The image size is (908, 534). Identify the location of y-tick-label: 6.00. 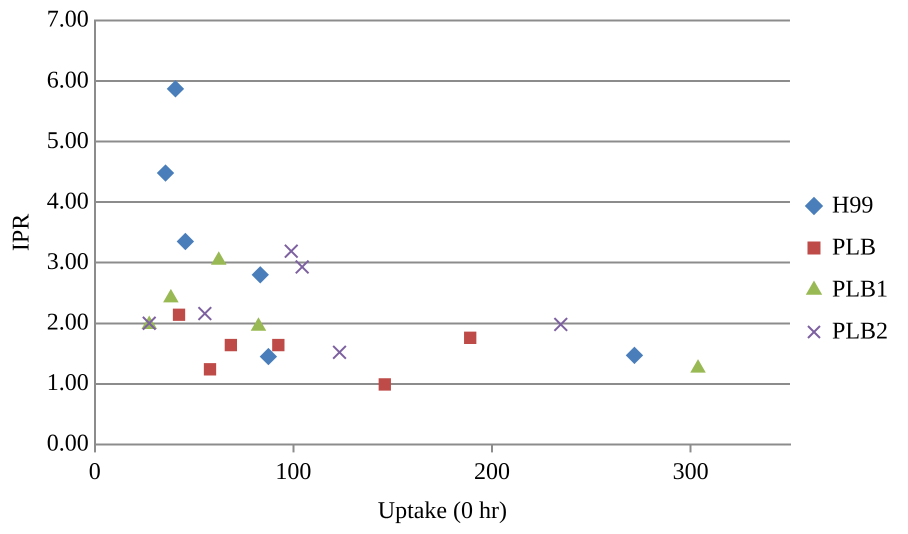
(67, 80).